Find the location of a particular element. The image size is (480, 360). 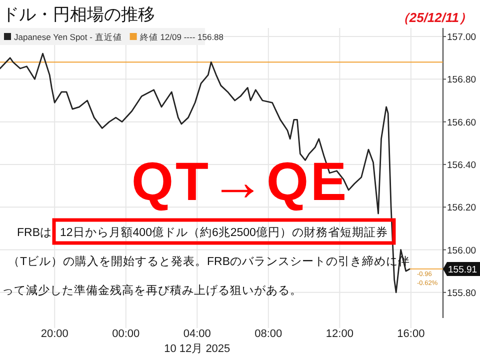

annotation: FRBは is located at coordinates (34, 233).